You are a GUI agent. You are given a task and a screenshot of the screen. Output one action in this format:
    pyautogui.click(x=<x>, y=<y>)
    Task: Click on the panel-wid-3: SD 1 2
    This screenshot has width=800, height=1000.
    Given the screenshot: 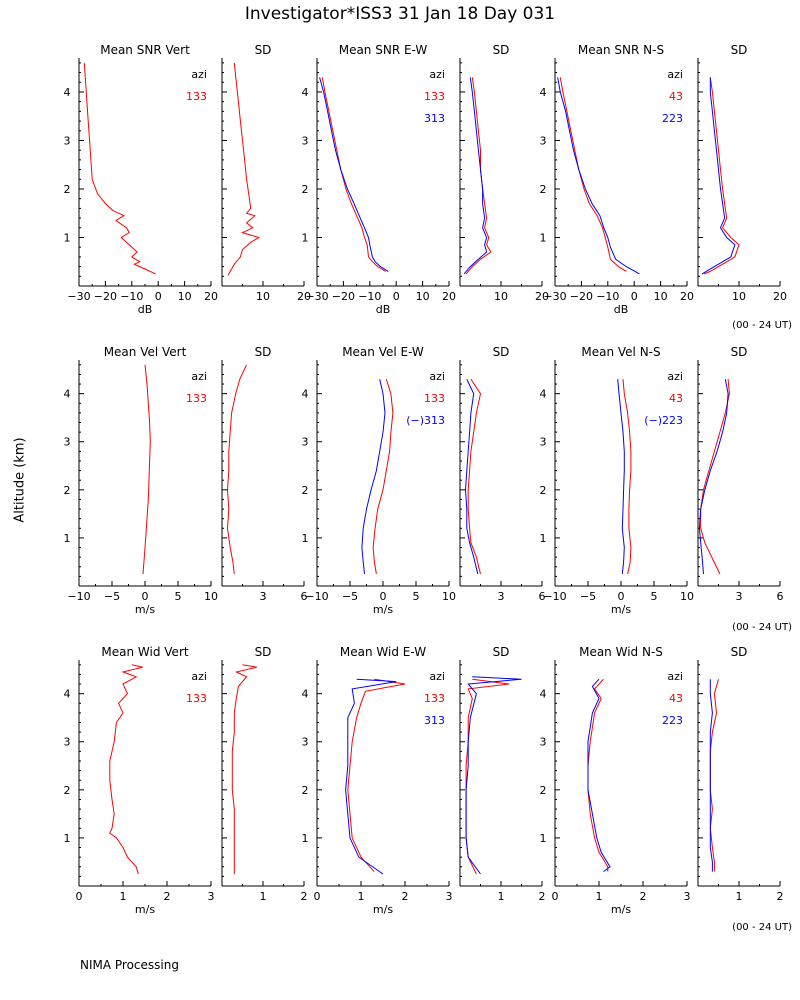 What is the action you would take?
    pyautogui.click(x=502, y=774)
    